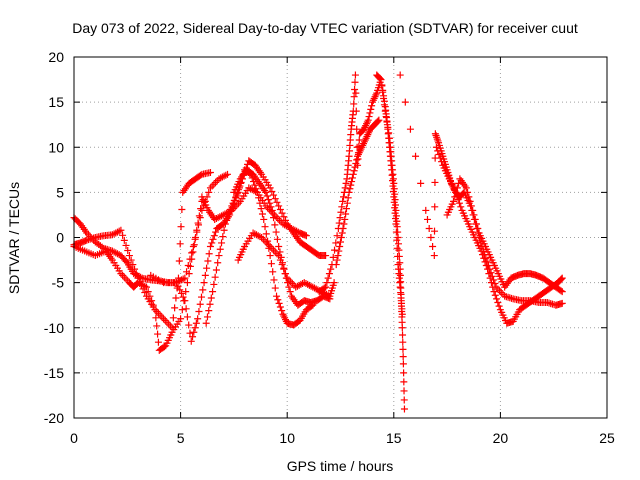 This screenshot has height=480, width=640. I want to click on y-tick-labels: -20 -15 -10 -5 0 5 10 15 20, so click(54, 237).